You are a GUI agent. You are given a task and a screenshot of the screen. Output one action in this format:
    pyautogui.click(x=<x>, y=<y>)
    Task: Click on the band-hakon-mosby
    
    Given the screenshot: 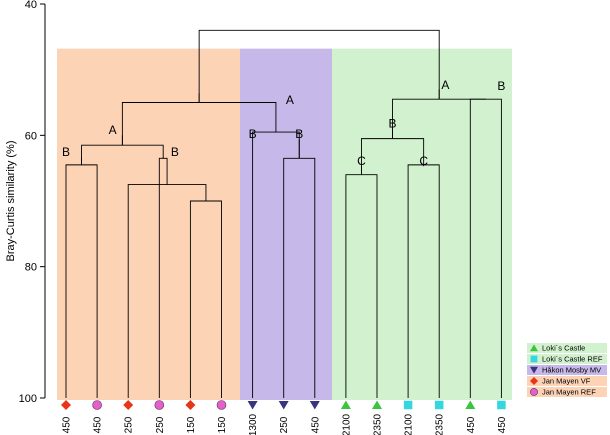 What is the action you would take?
    pyautogui.click(x=286, y=224)
    